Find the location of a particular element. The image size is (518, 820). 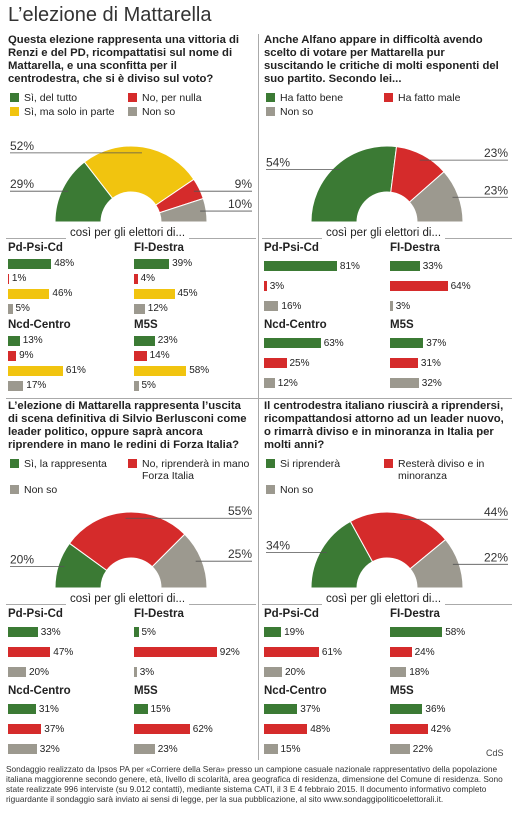

legend-item: Sì, del tutto is located at coordinates (69, 98).